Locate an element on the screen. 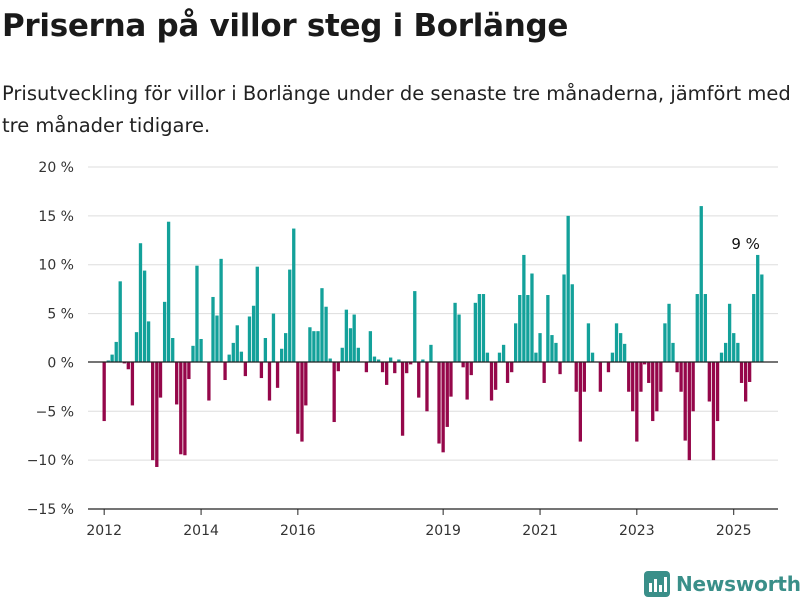 The width and height of the screenshot is (800, 600). brand-name: Newsworthy is located at coordinates (738, 584).